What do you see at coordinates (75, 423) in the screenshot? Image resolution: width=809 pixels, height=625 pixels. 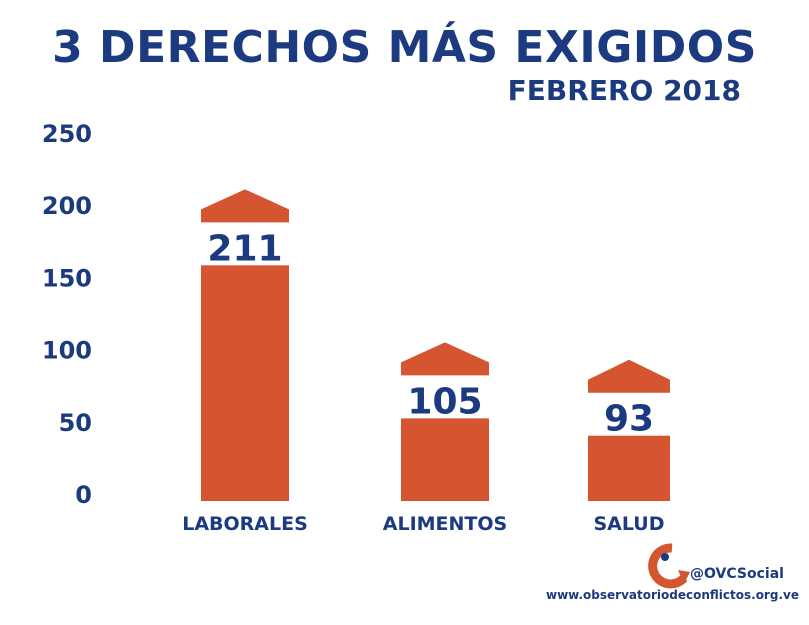 I see `y-tick-label: 50` at bounding box center [75, 423].